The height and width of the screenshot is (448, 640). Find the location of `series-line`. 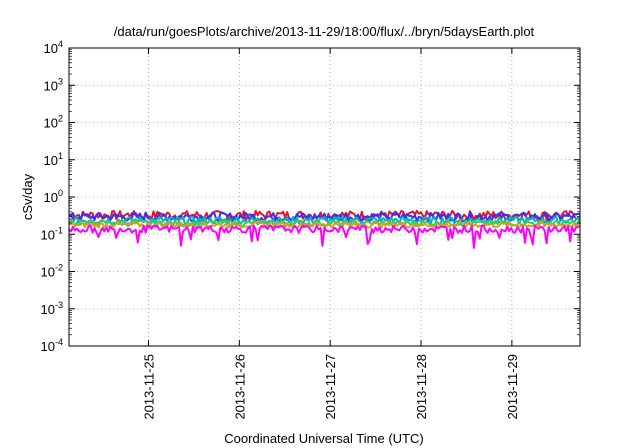

series-line is located at coordinates (324, 236).